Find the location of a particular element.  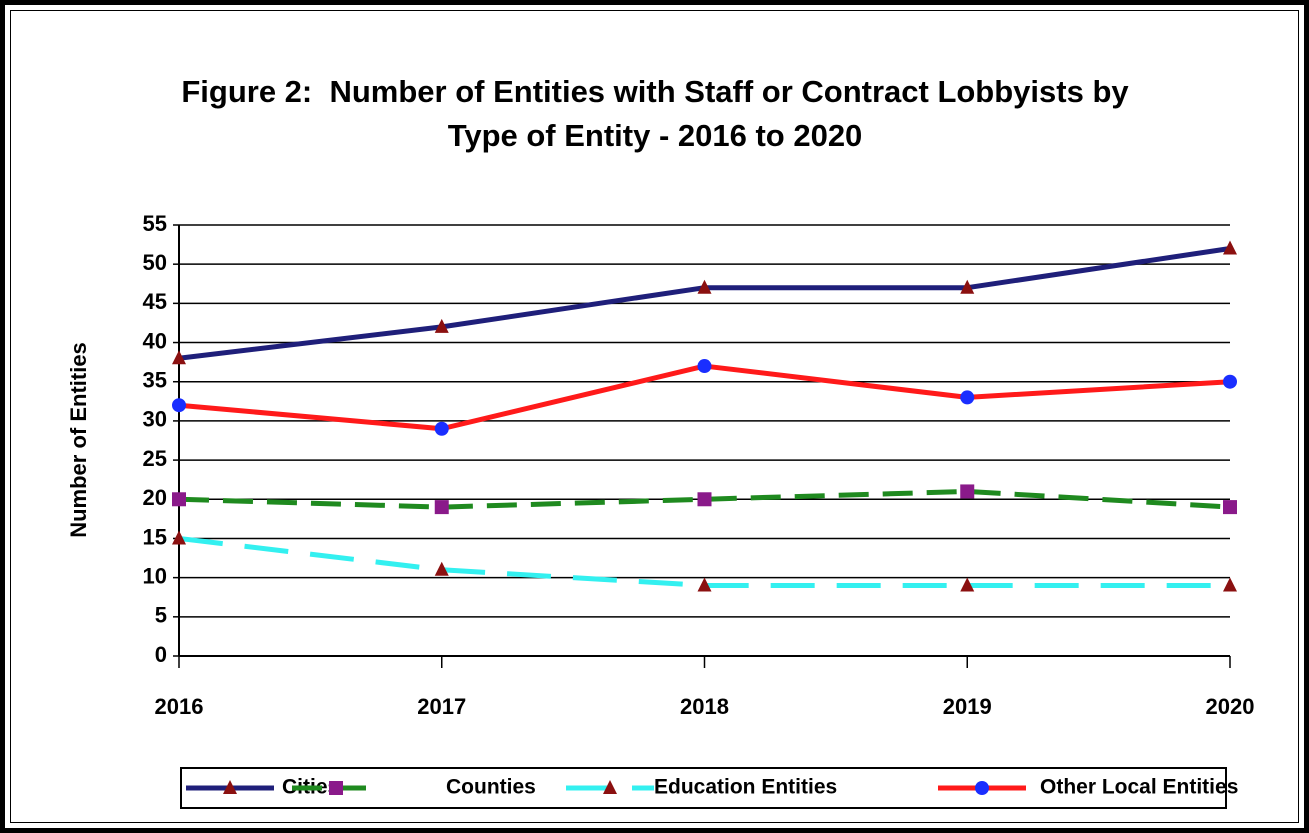

y-tick-label: 15 is located at coordinates (155, 536).